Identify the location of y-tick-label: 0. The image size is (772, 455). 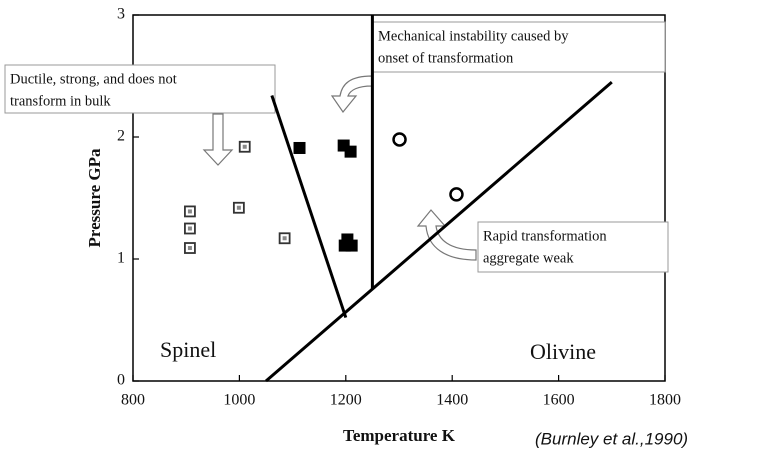
(121, 380).